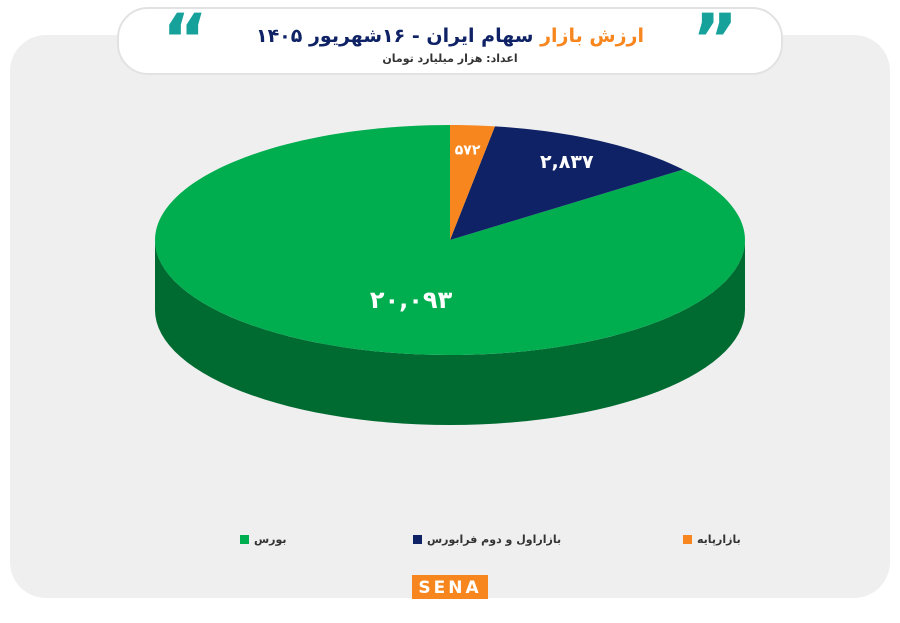  I want to click on logo-box, so click(450, 587).